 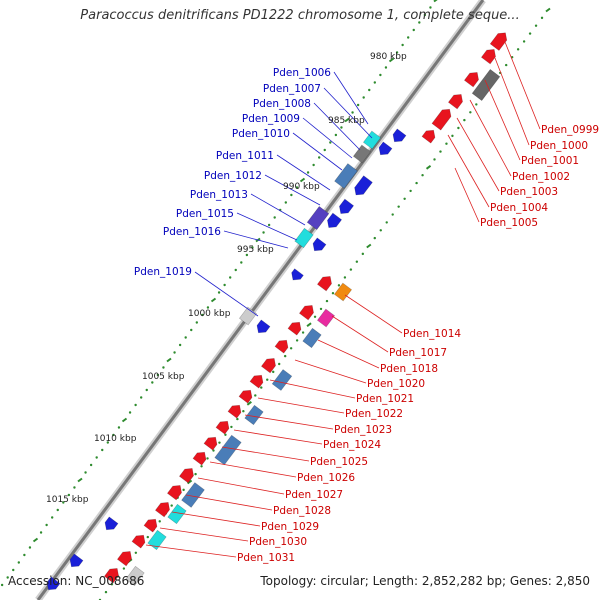 I want to click on gene-label-pden-1000: Pden_1000, so click(x=559, y=146).